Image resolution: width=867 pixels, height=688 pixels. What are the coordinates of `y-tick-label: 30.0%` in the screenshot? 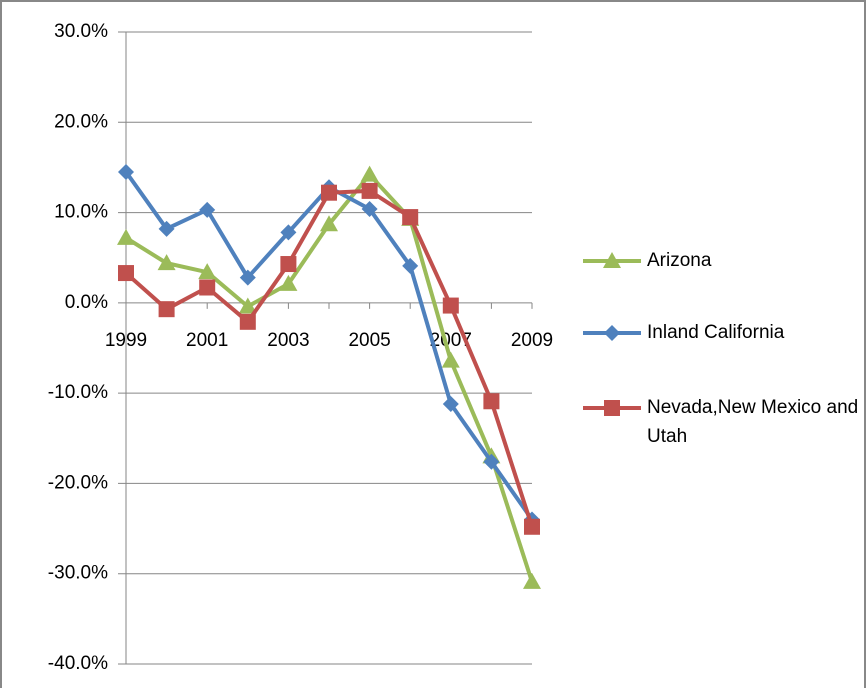 It's located at (81, 31).